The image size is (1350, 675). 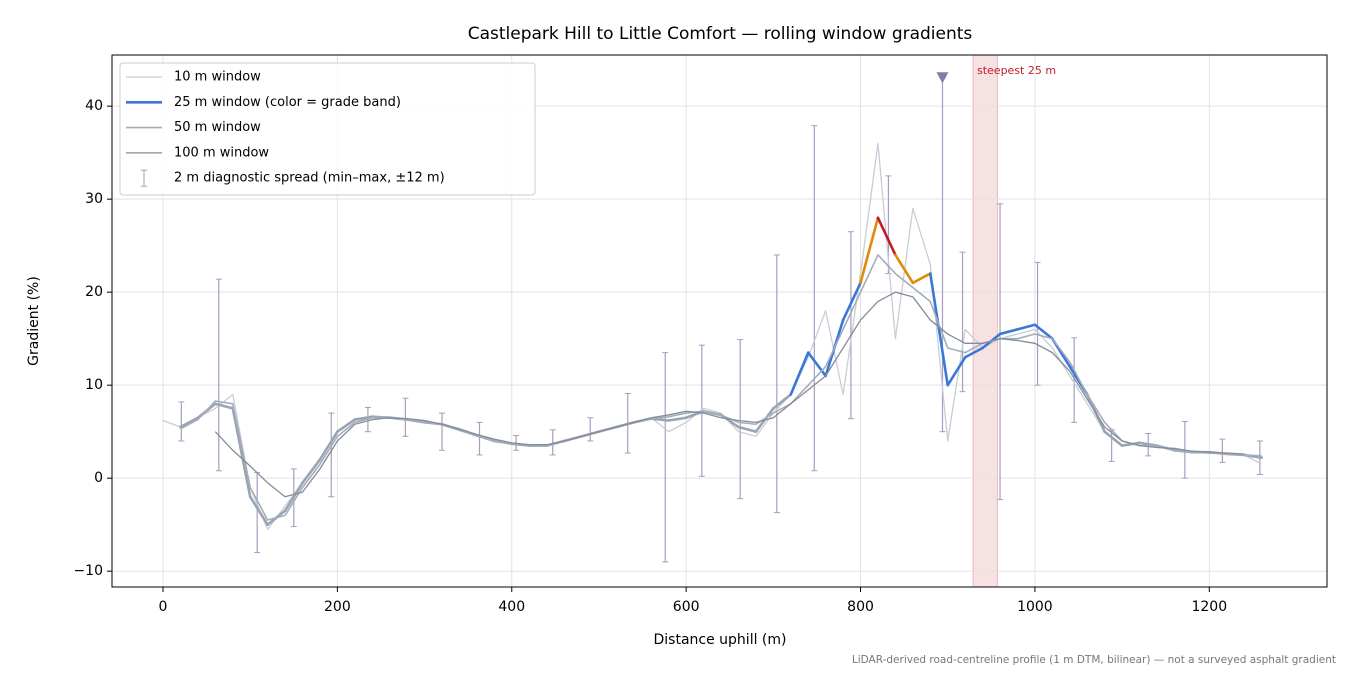 I want to click on legend-label: 50 m window, so click(x=217, y=127).